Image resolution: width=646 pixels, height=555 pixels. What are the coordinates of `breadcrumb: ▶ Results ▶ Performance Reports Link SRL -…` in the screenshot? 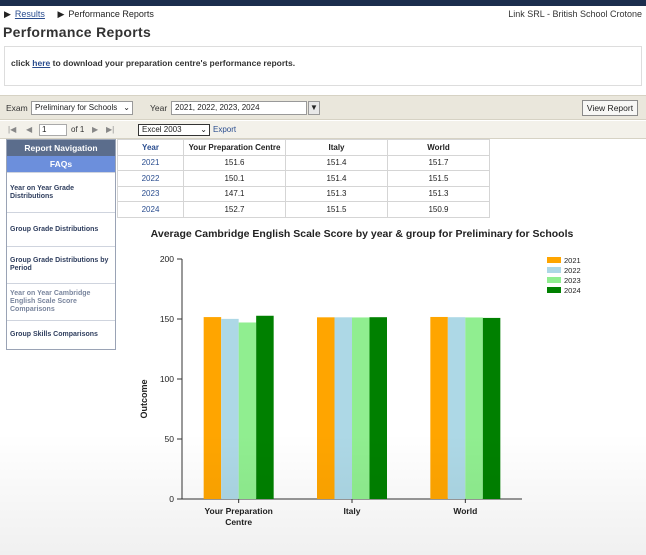 It's located at (323, 14).